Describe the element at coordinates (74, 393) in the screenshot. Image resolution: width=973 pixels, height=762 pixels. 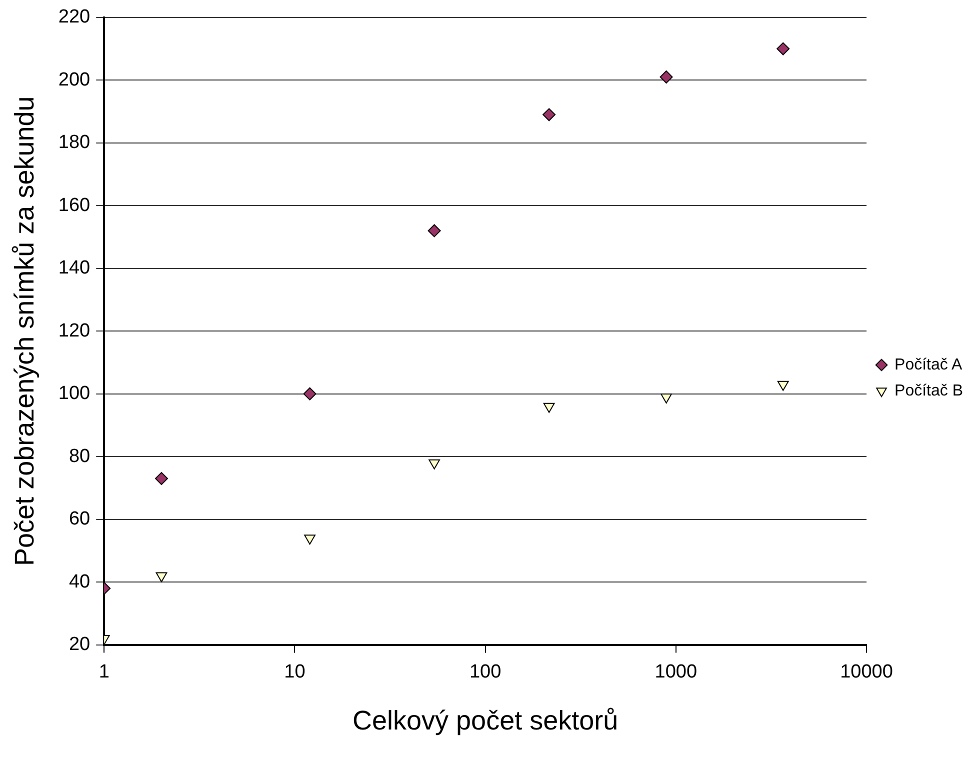
I see `y-tick-label: 100` at that location.